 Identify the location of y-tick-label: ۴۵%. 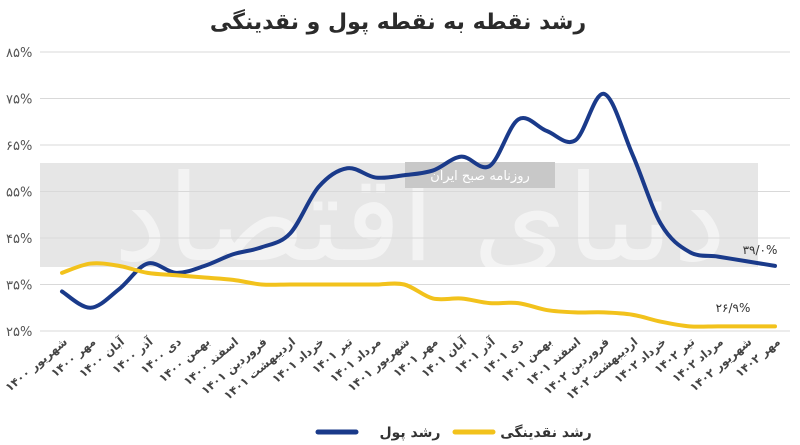
(19, 239).